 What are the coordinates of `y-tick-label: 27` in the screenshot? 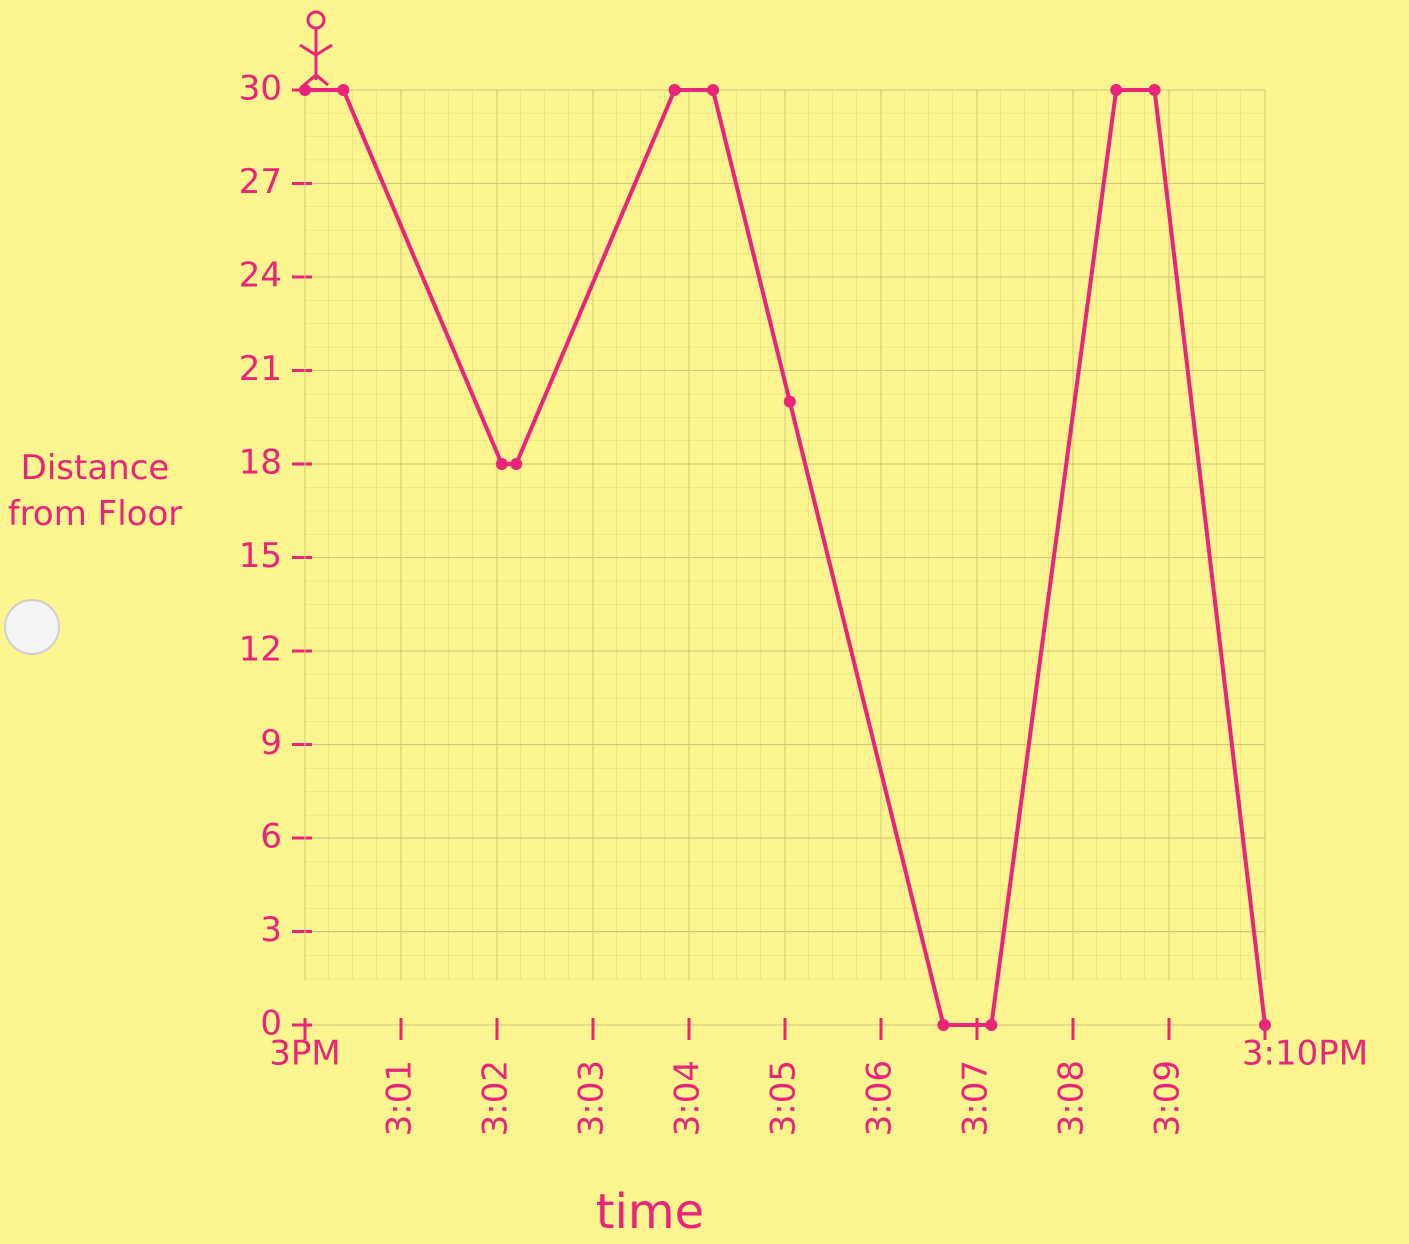 It's located at (260, 182).